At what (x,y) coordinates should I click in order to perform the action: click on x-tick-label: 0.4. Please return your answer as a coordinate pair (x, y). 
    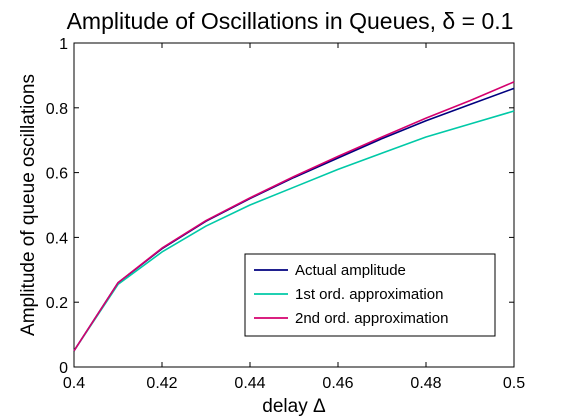
    Looking at the image, I should click on (74, 383).